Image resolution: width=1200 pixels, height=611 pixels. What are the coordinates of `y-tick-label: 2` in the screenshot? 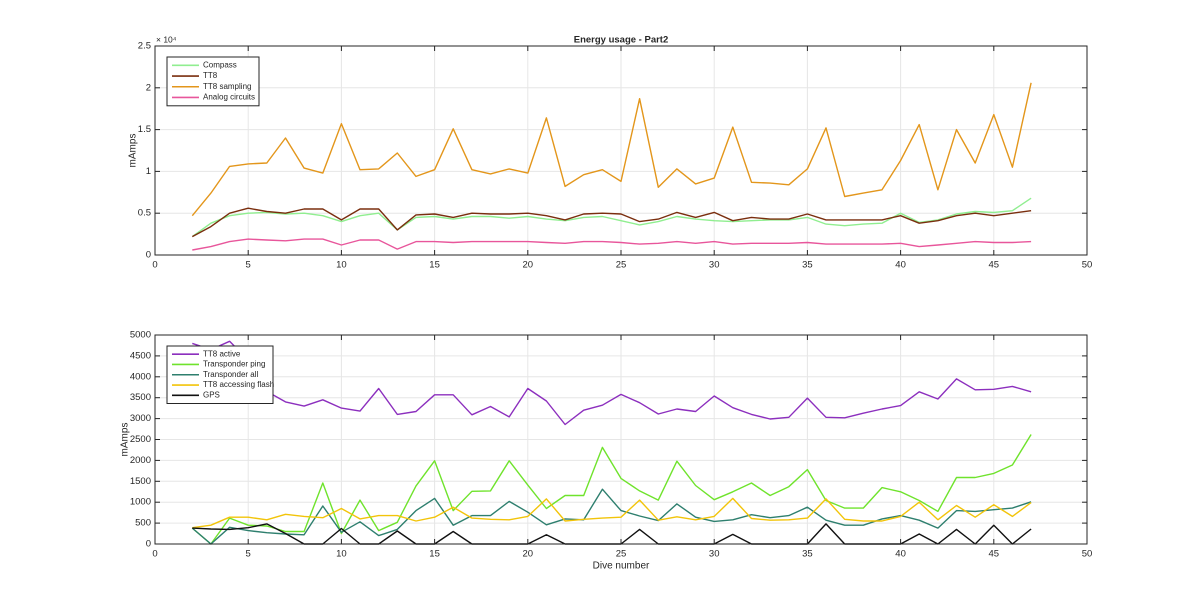 It's located at (148, 87).